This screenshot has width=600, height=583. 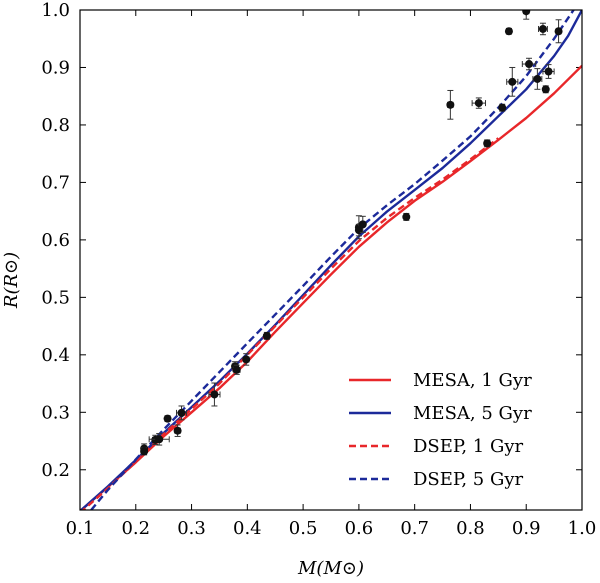 I want to click on y-tick-labels: 0.2 0.3 0.4 0.5 0.6 0.7 0.8 0.9 1.0, so click(x=55, y=240).